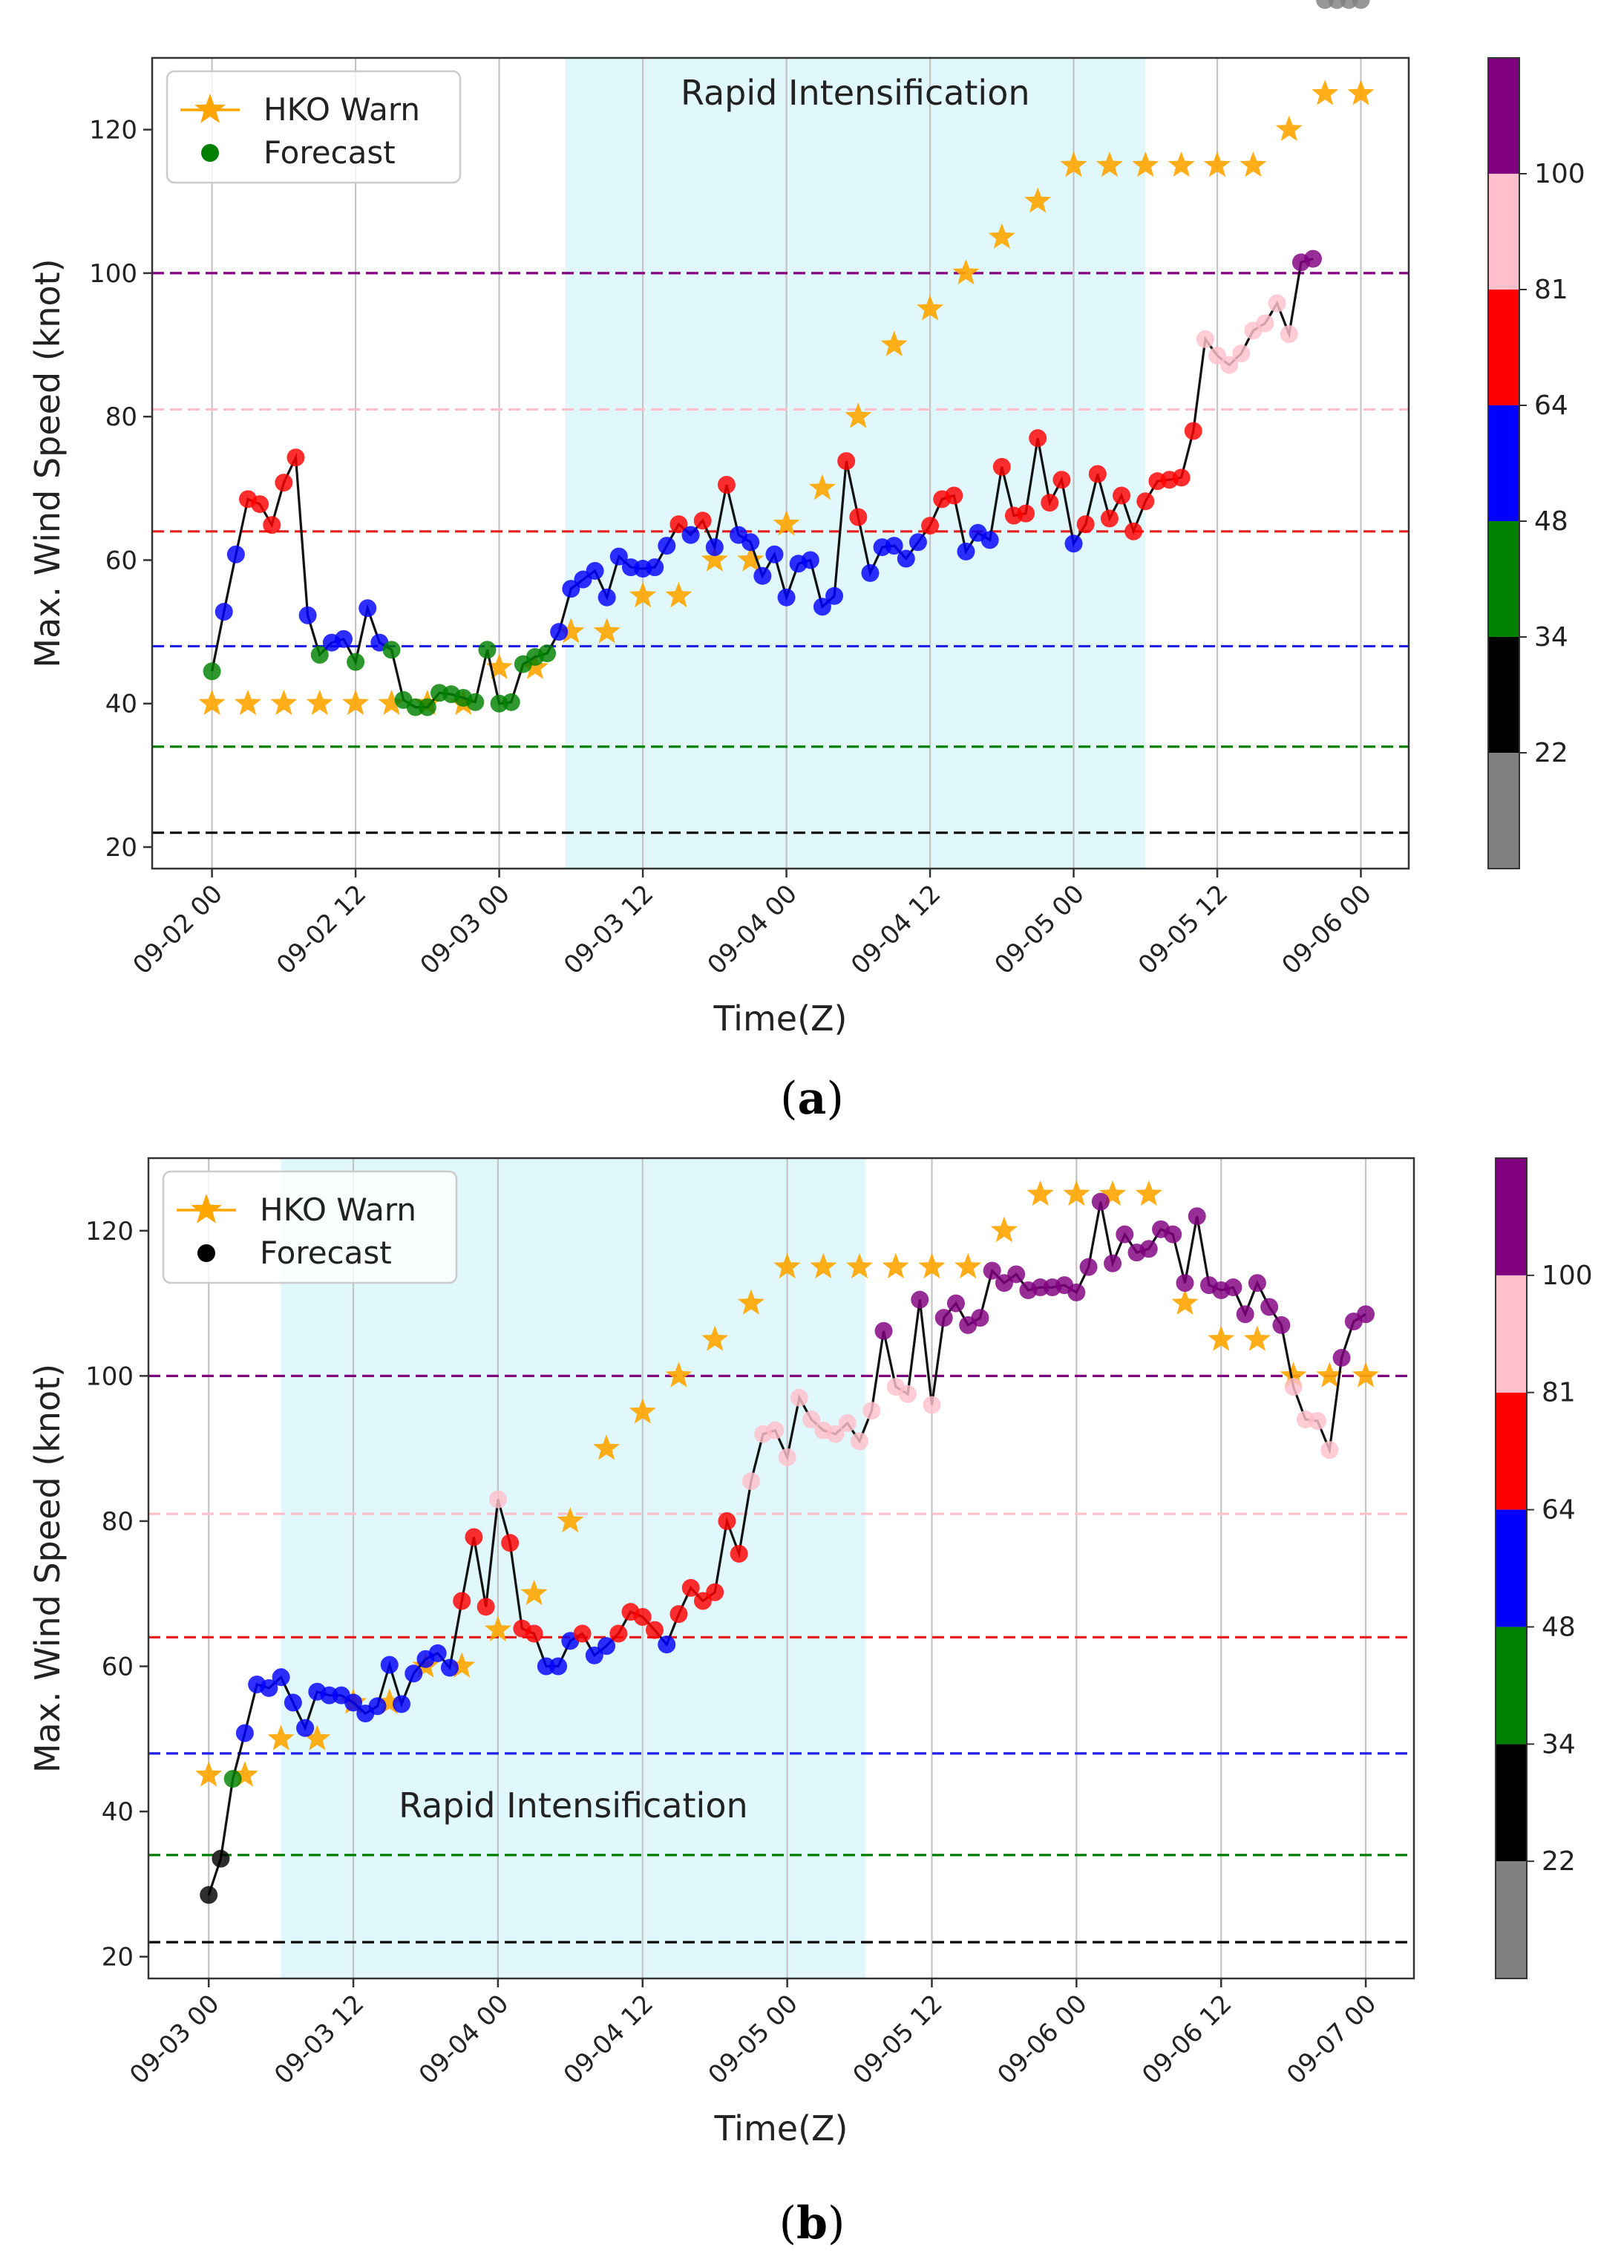  I want to click on colorbar-label: 22, so click(1559, 1861).